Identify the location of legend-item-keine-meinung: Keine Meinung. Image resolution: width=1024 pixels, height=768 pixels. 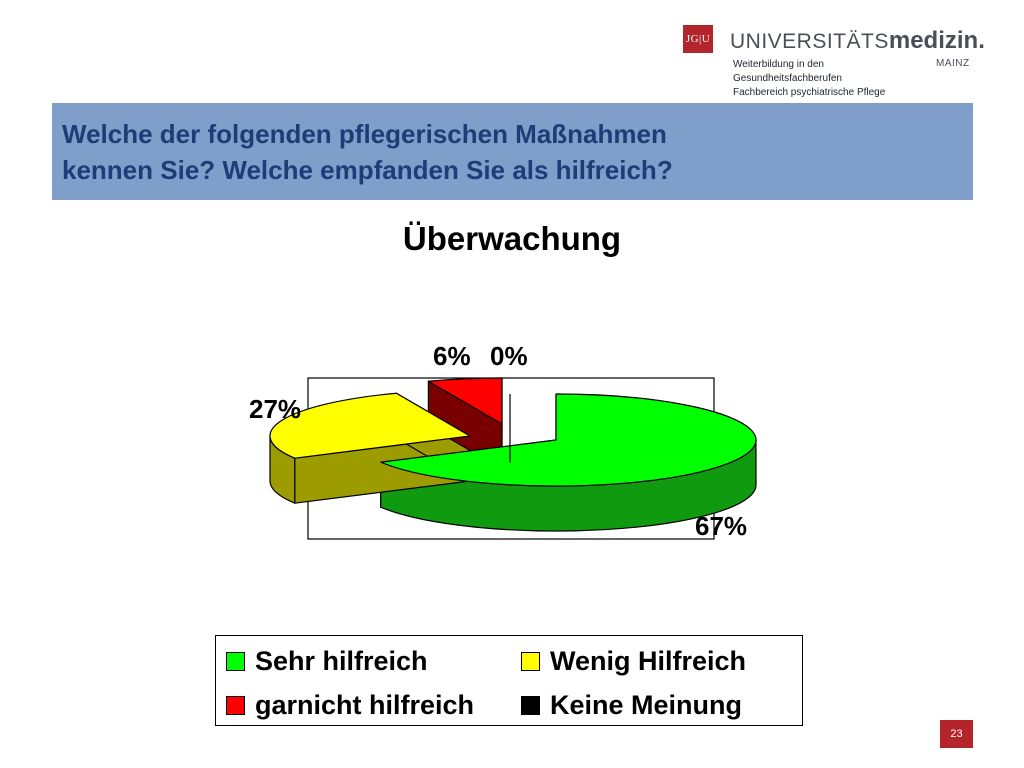
(631, 705).